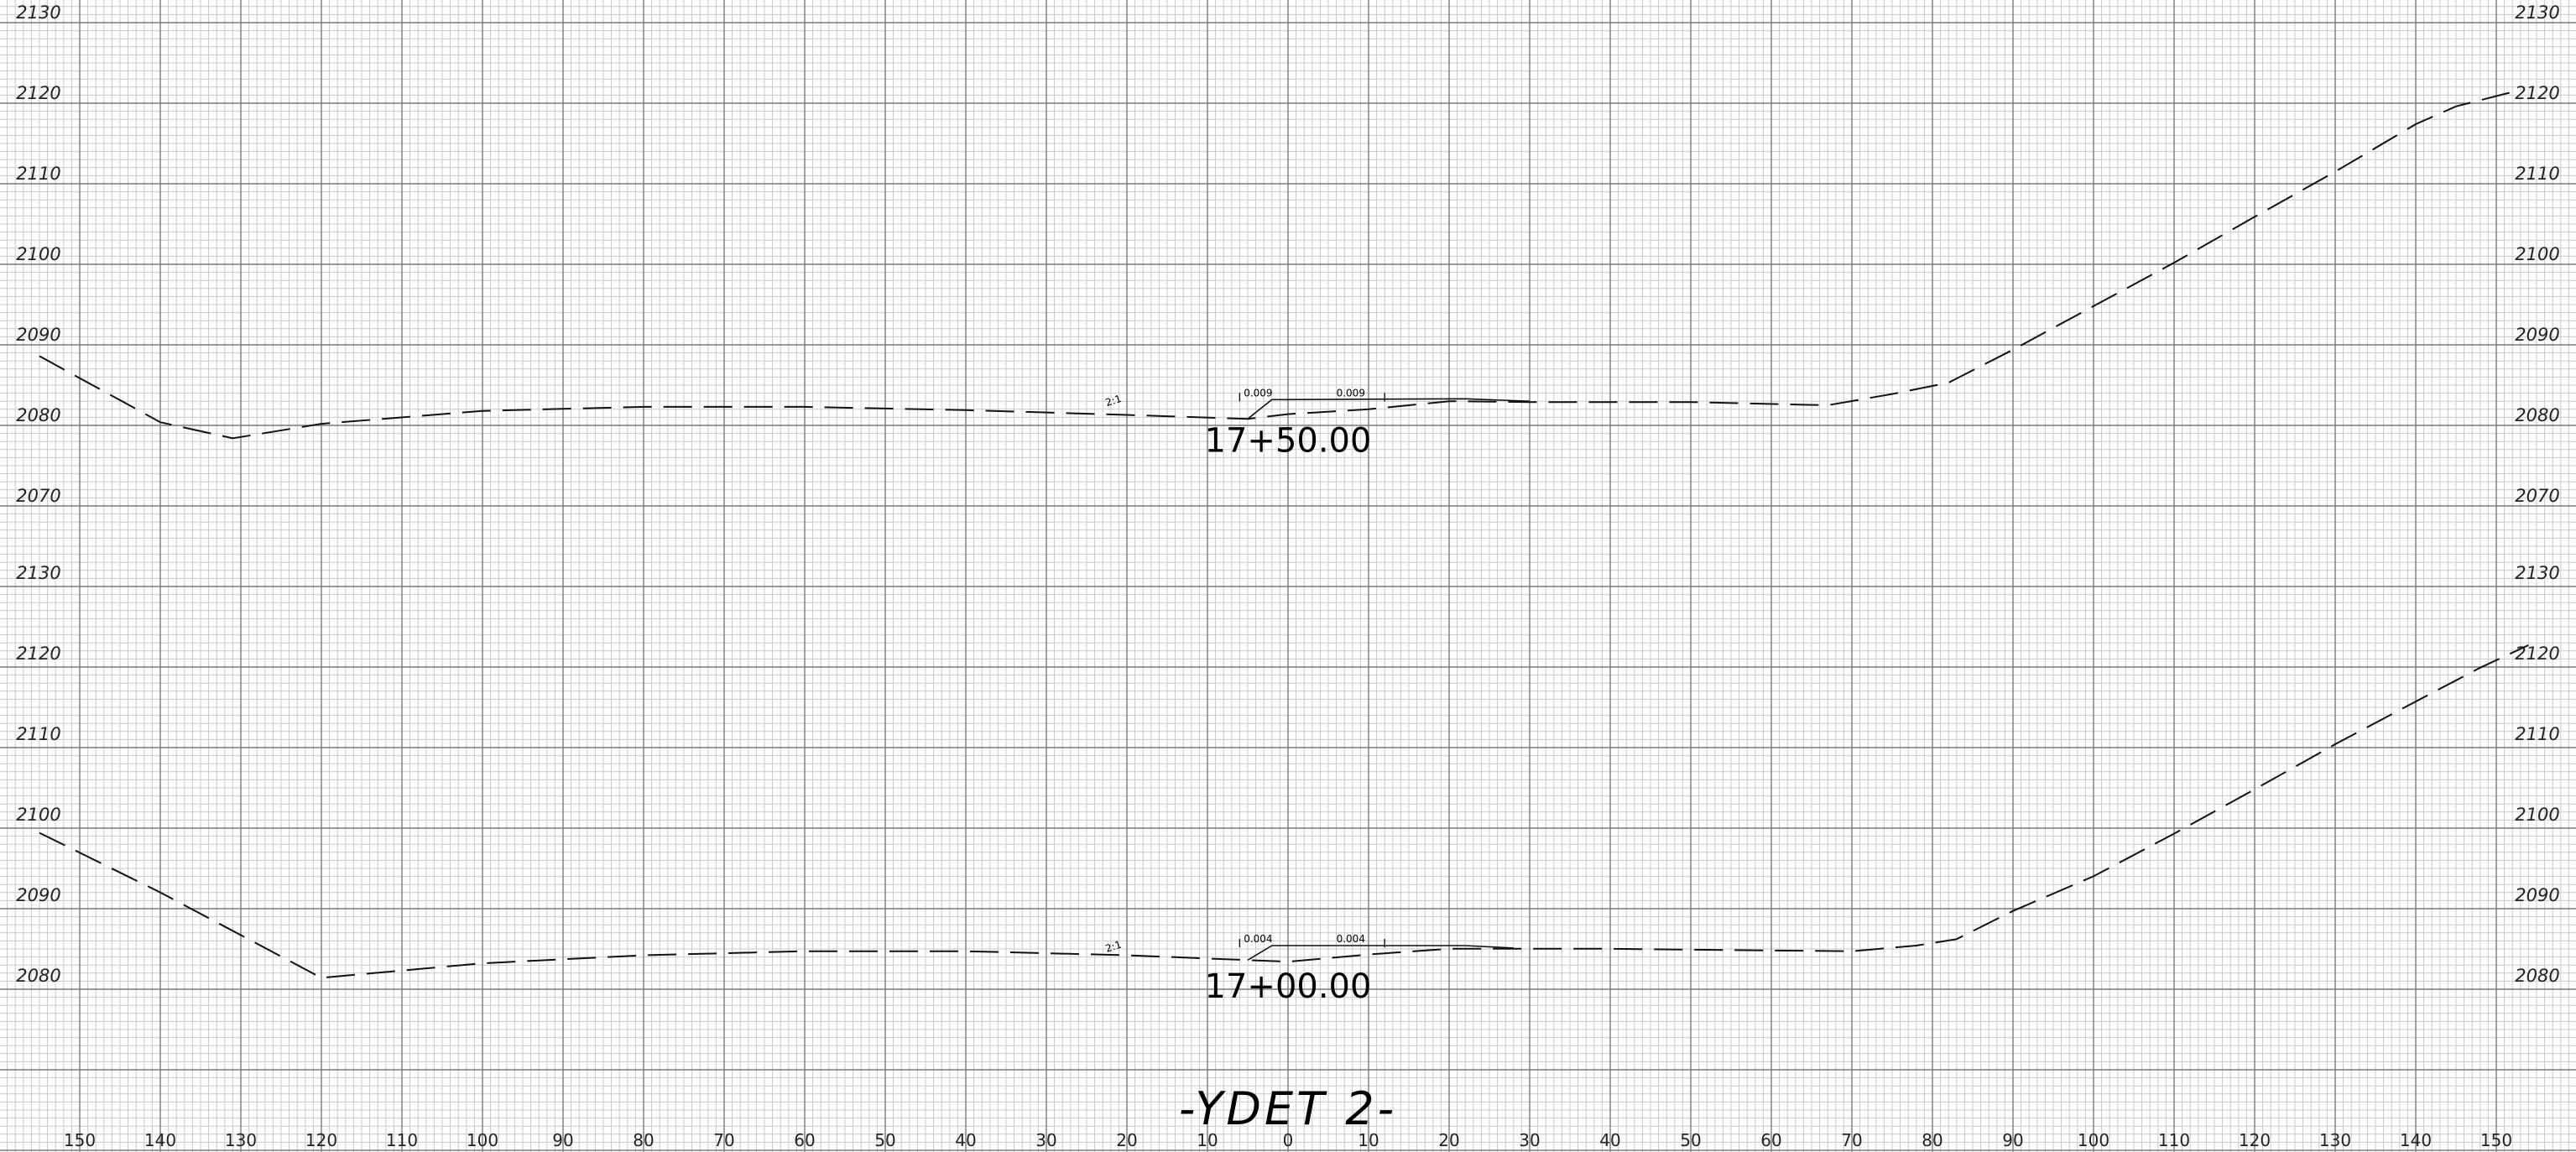  What do you see at coordinates (1288, 1108) in the screenshot?
I see `sheet-title: -YDET 2-` at bounding box center [1288, 1108].